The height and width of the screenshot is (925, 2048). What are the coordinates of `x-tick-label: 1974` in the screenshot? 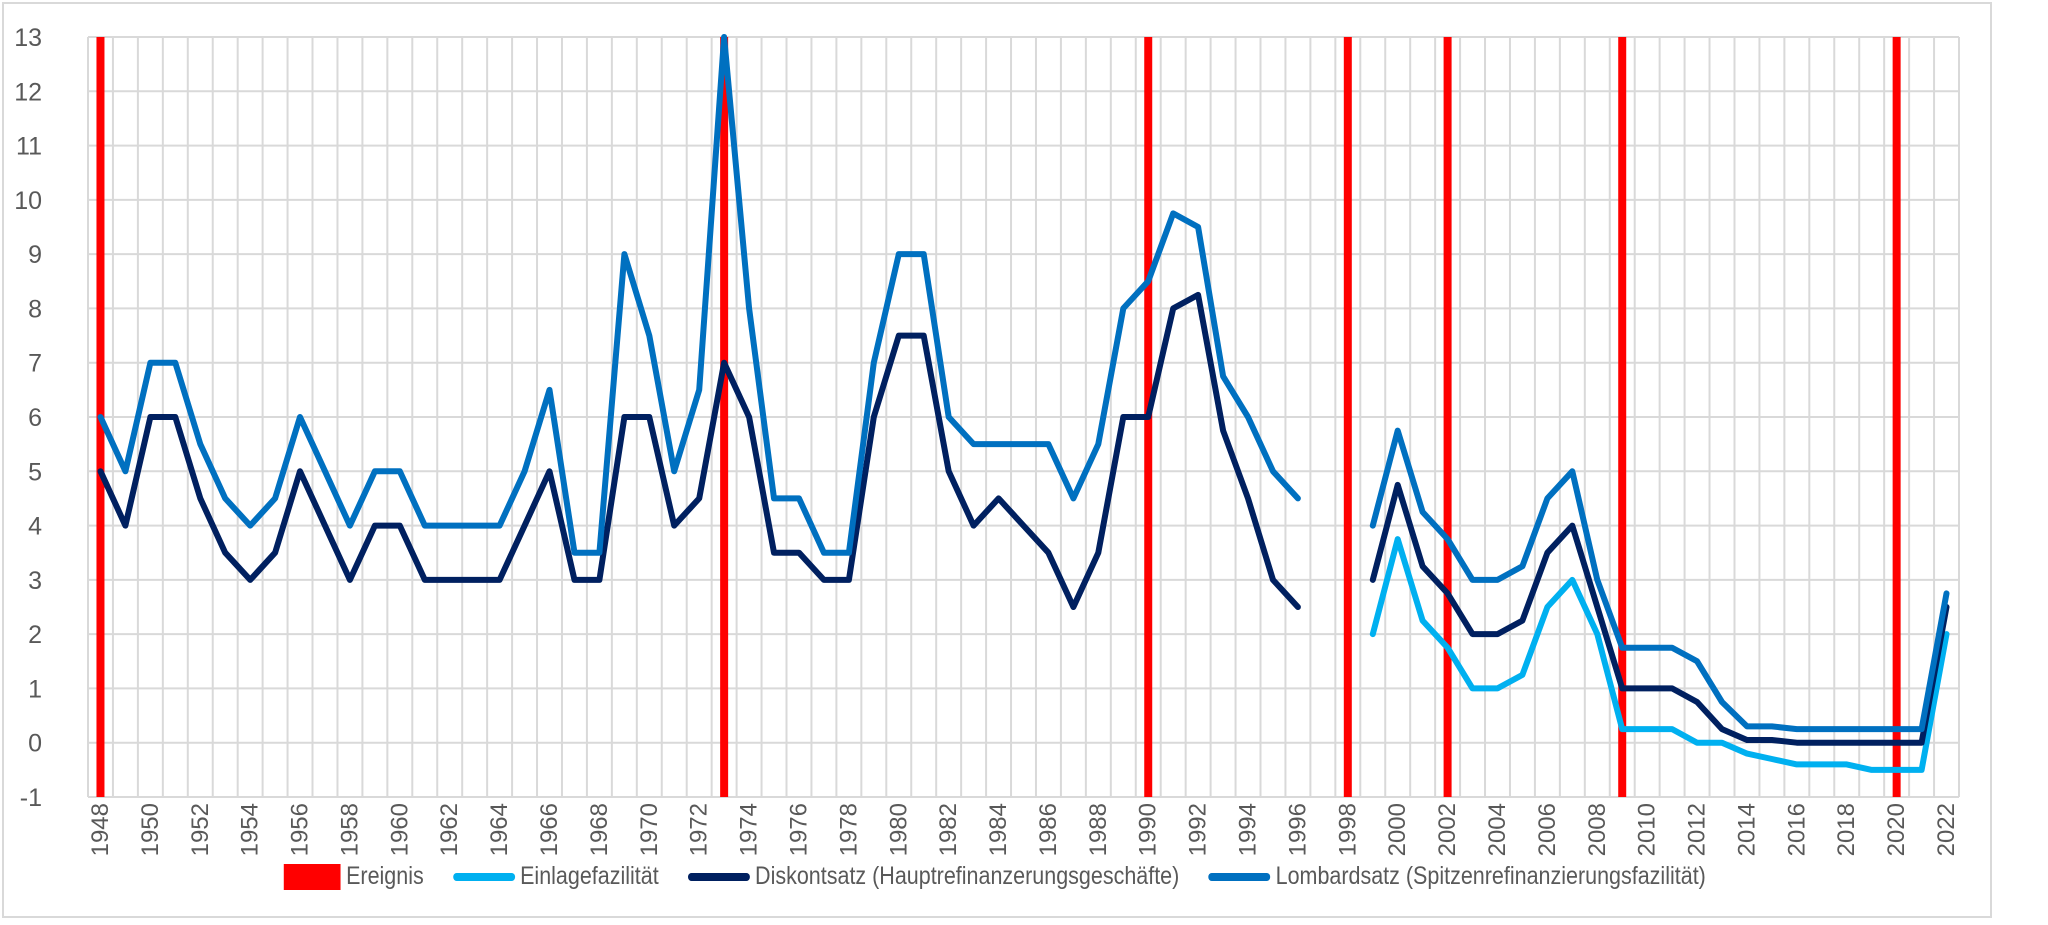 It's located at (749, 829).